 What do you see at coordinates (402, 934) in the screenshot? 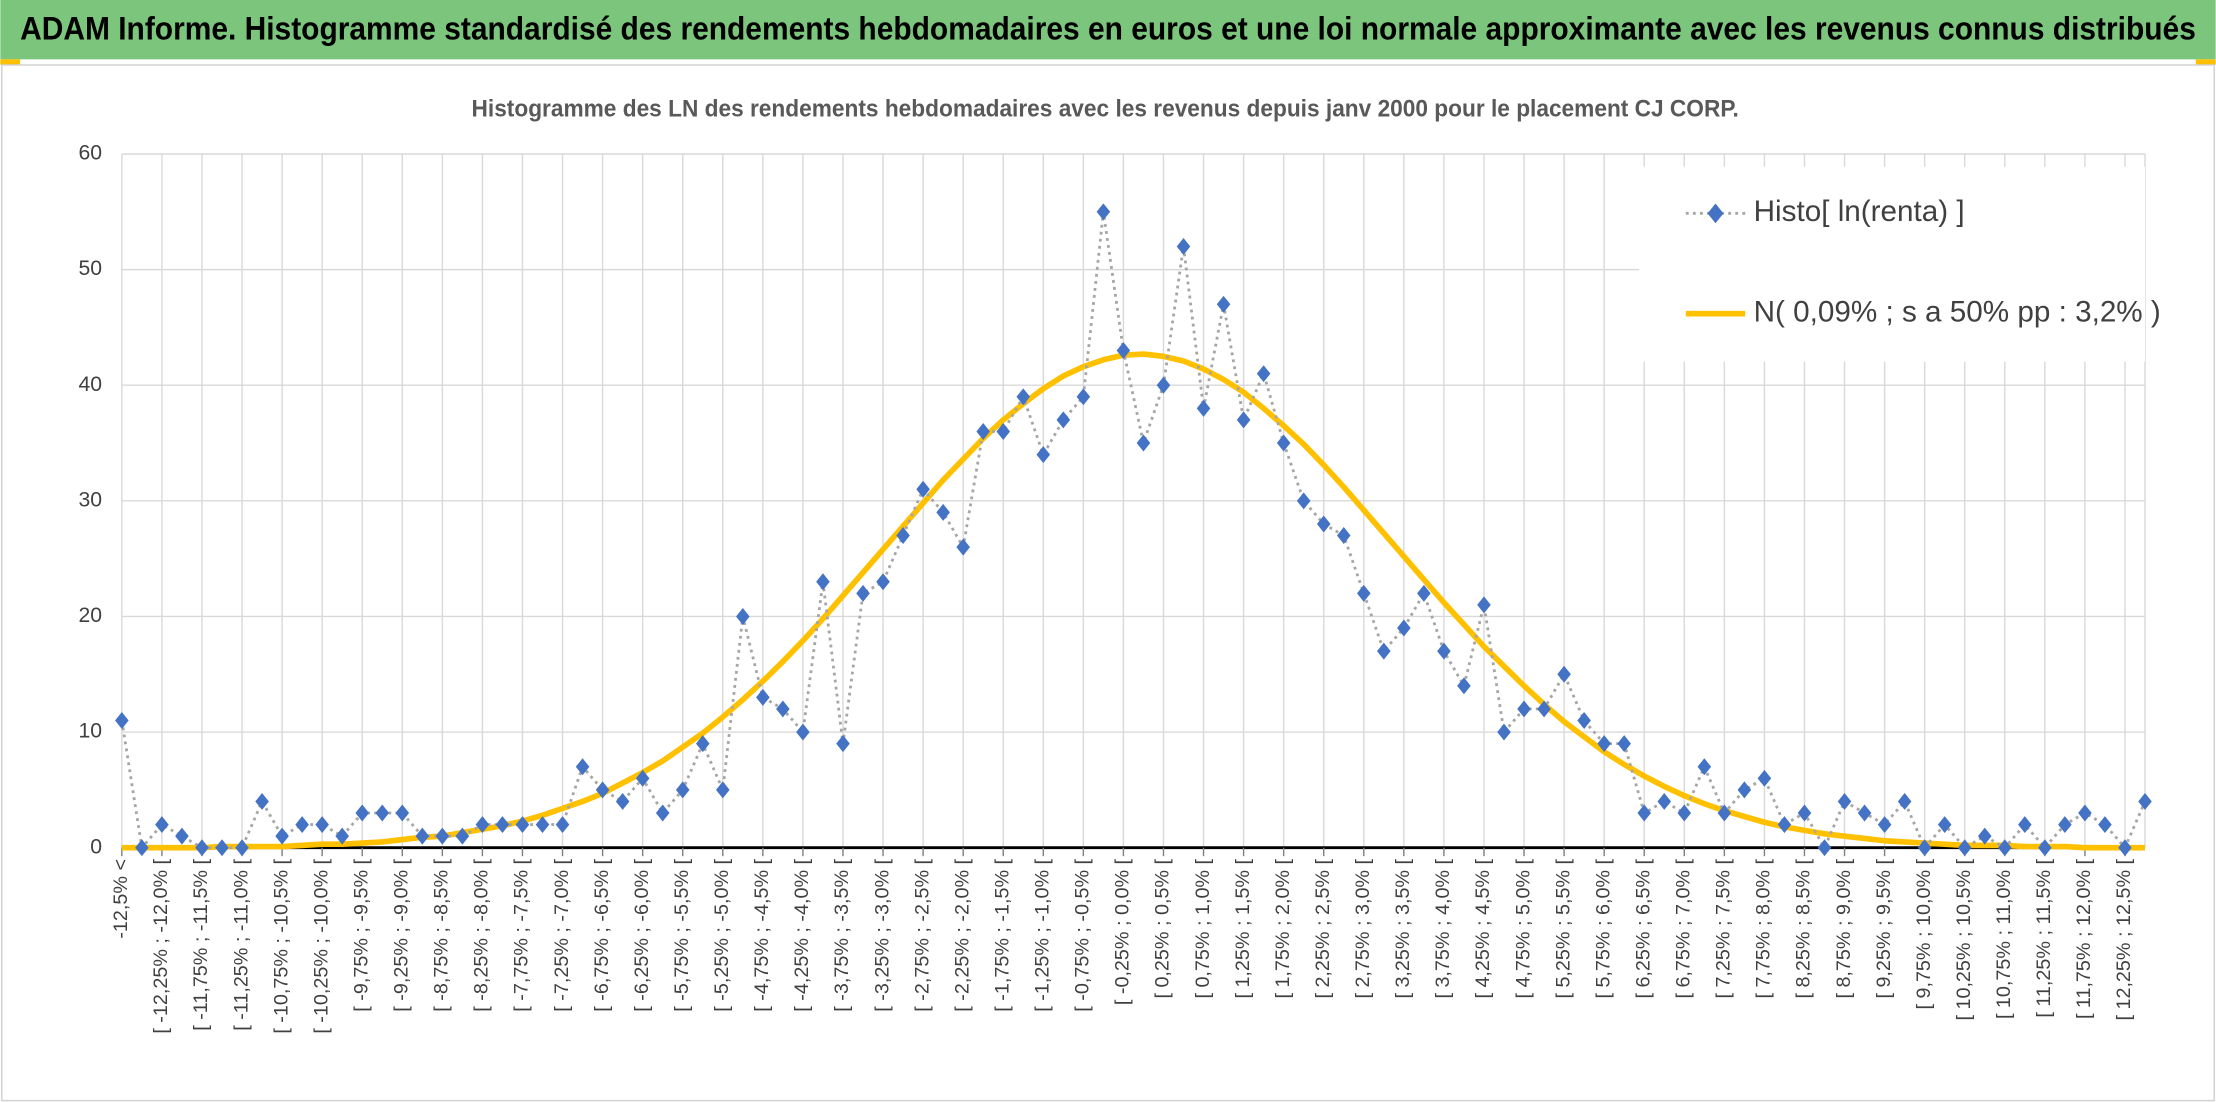
I see `x-tick-label: [ -9,25% ; -9,0% [` at bounding box center [402, 934].